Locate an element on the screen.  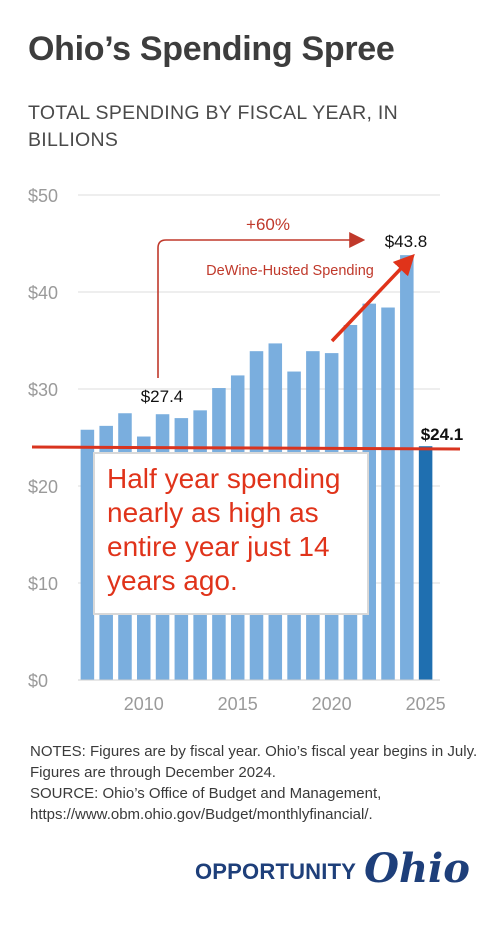
logo-script: Ohio is located at coordinates (417, 868).